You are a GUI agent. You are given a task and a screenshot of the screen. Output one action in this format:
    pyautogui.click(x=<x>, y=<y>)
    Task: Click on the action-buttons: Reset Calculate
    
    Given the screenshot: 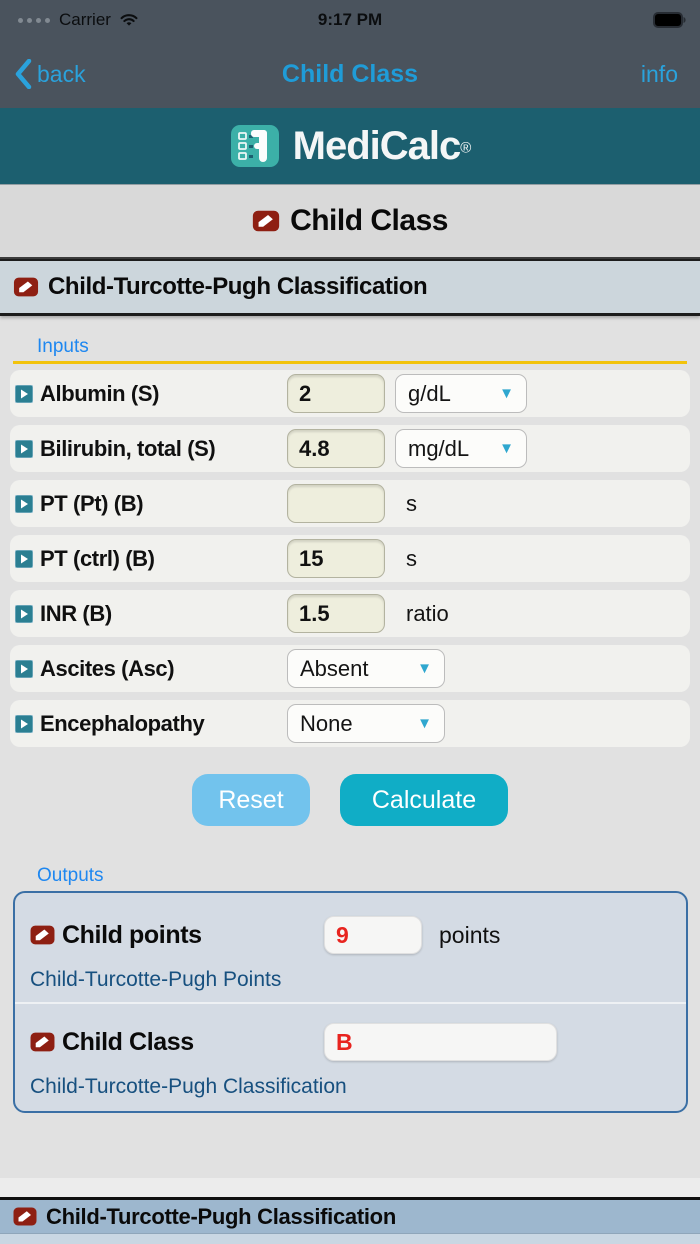 What is the action you would take?
    pyautogui.click(x=350, y=800)
    